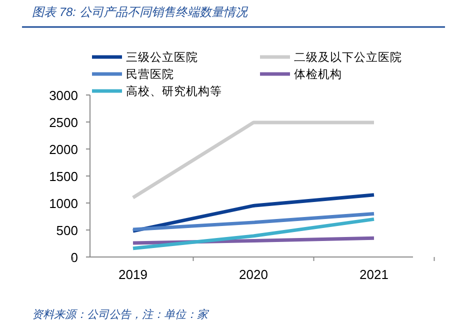  I want to click on y-tick-label: 3000, so click(63, 95).